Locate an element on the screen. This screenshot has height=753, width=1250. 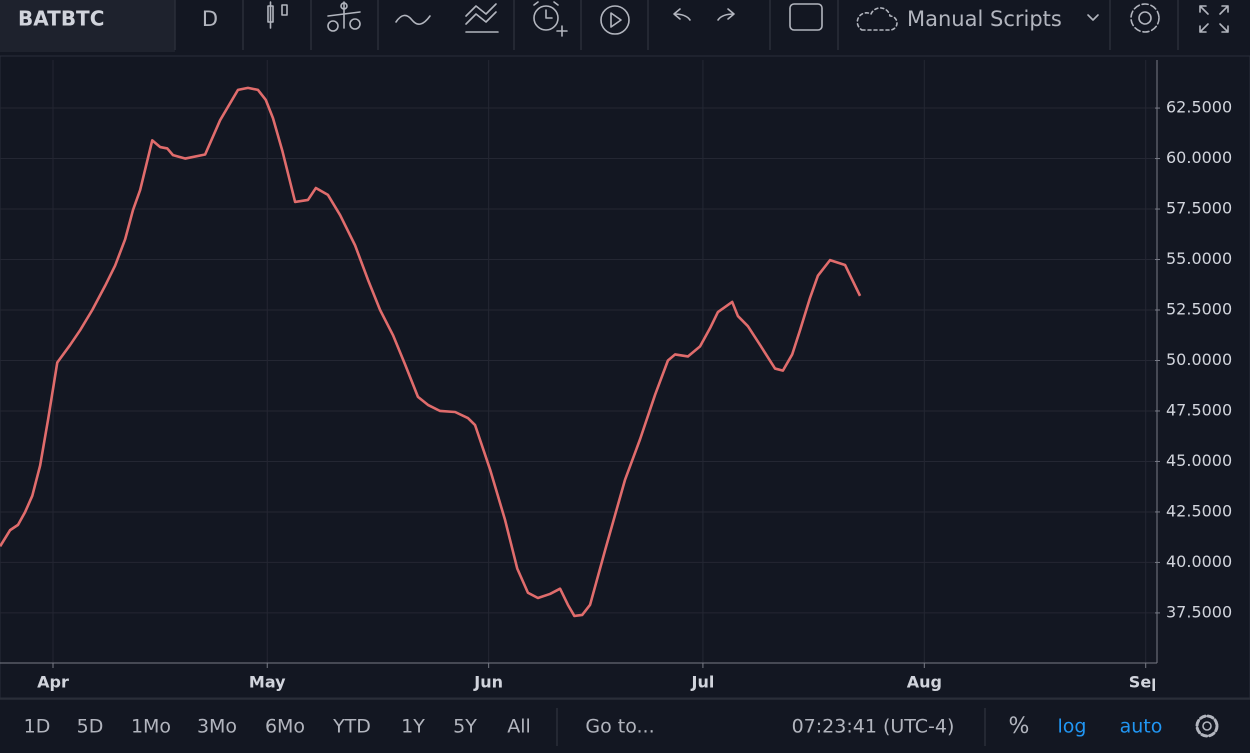
fullscreen-icon is located at coordinates (1214, 19).